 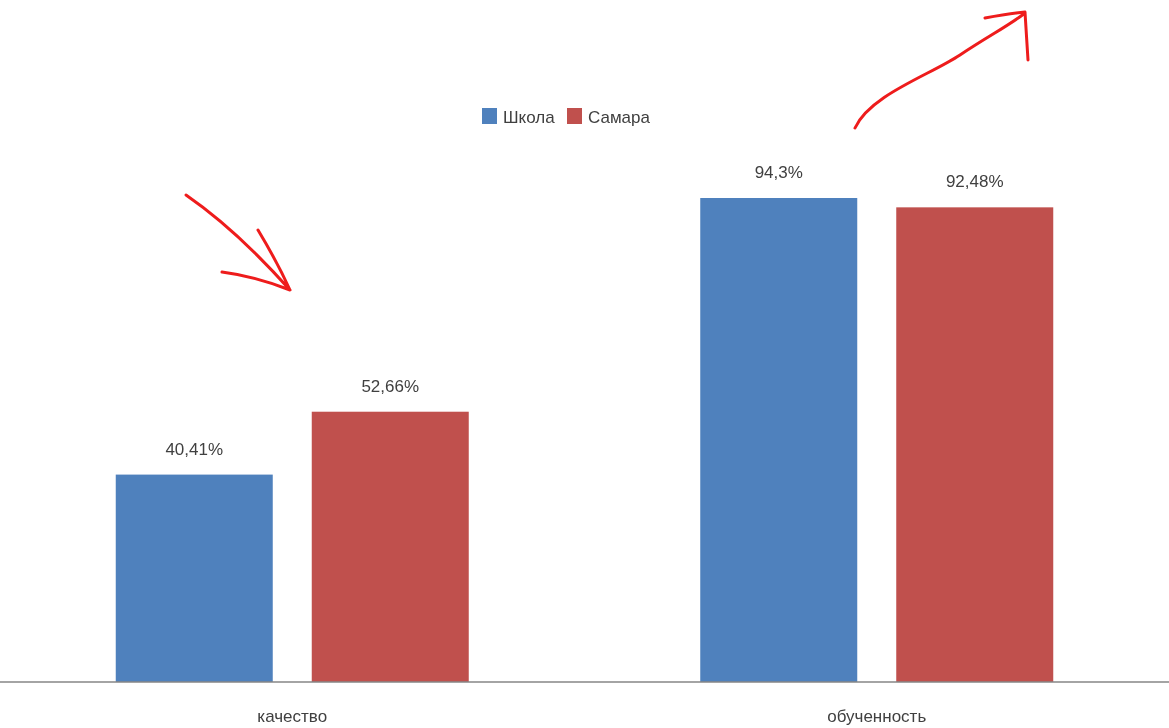 I want to click on data-label: 40,41%, so click(x=194, y=449).